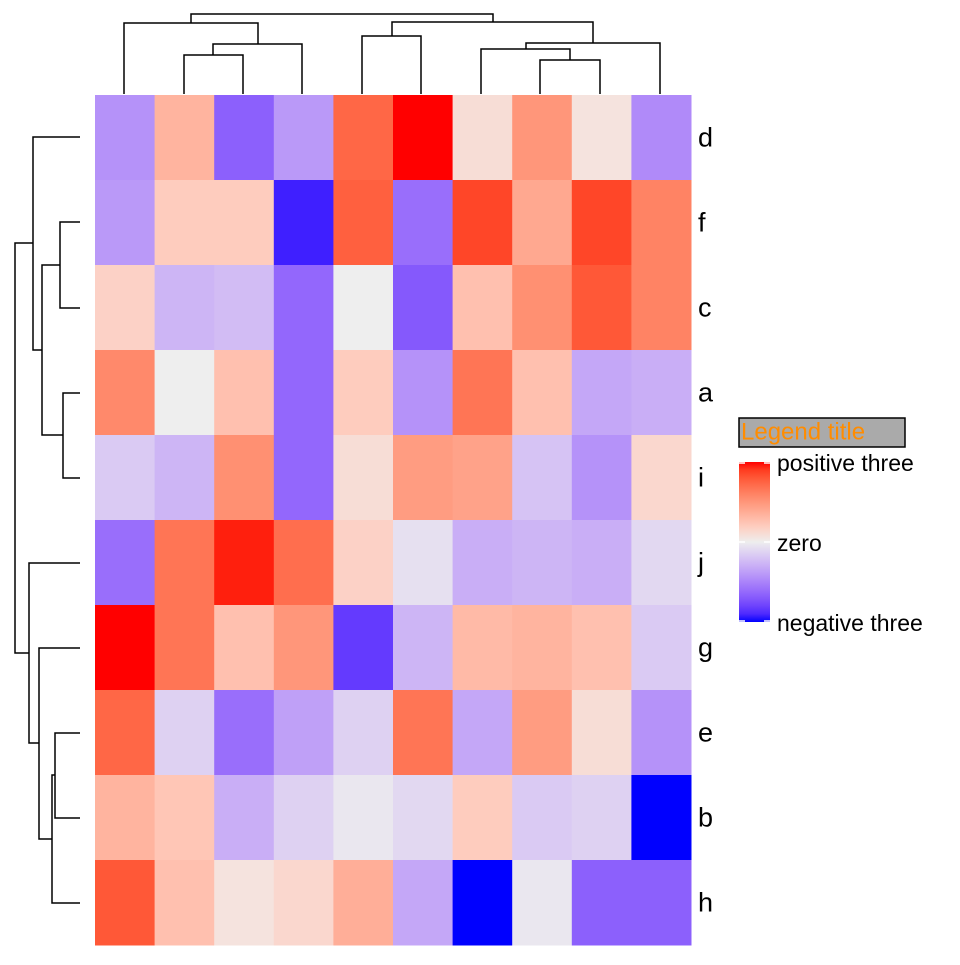 The image size is (960, 965). What do you see at coordinates (705, 138) in the screenshot?
I see `row-label: d` at bounding box center [705, 138].